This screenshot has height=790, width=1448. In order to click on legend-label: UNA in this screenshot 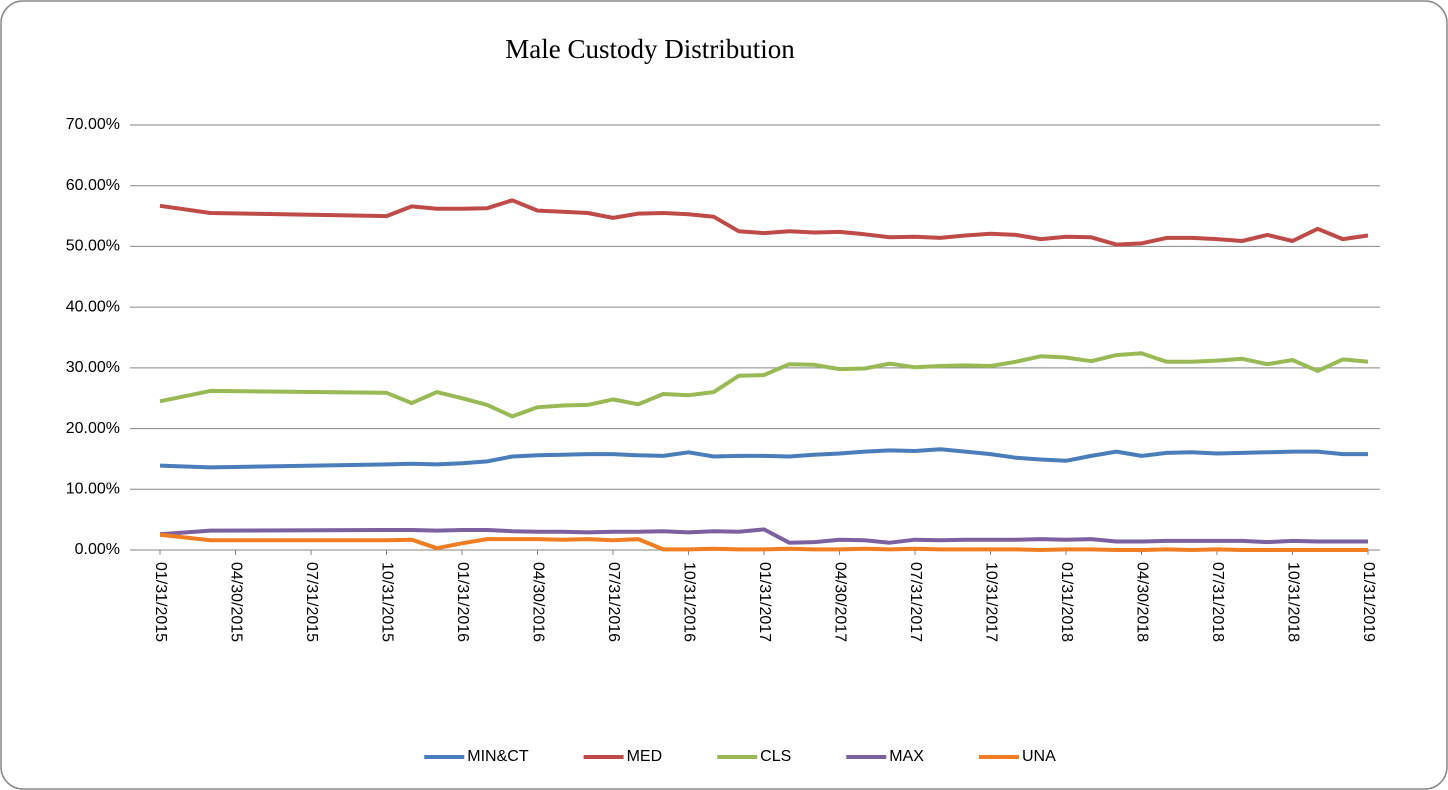, I will do `click(1039, 756)`.